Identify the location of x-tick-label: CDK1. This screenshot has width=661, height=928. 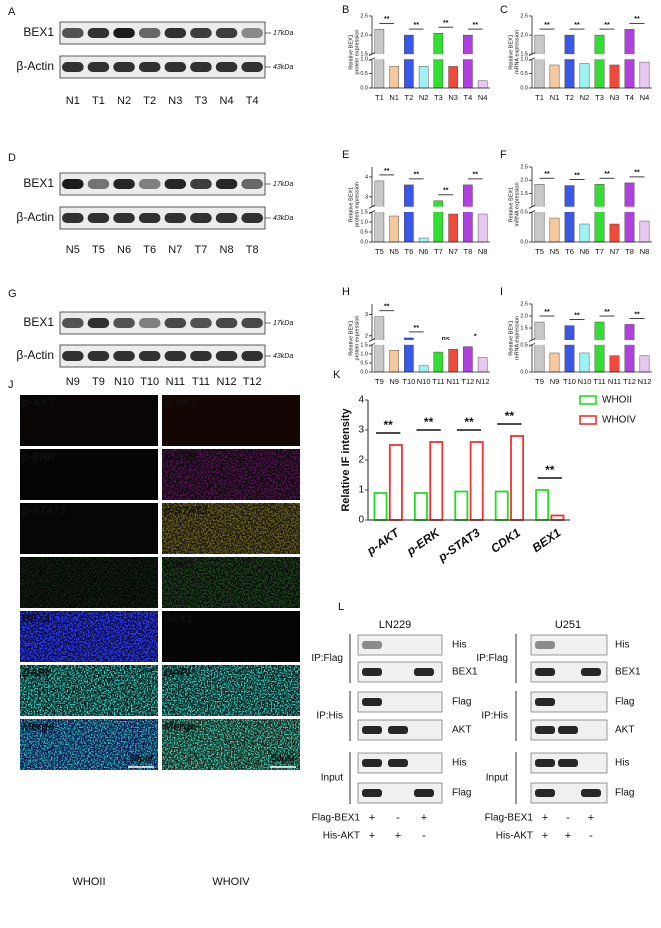
(505, 540).